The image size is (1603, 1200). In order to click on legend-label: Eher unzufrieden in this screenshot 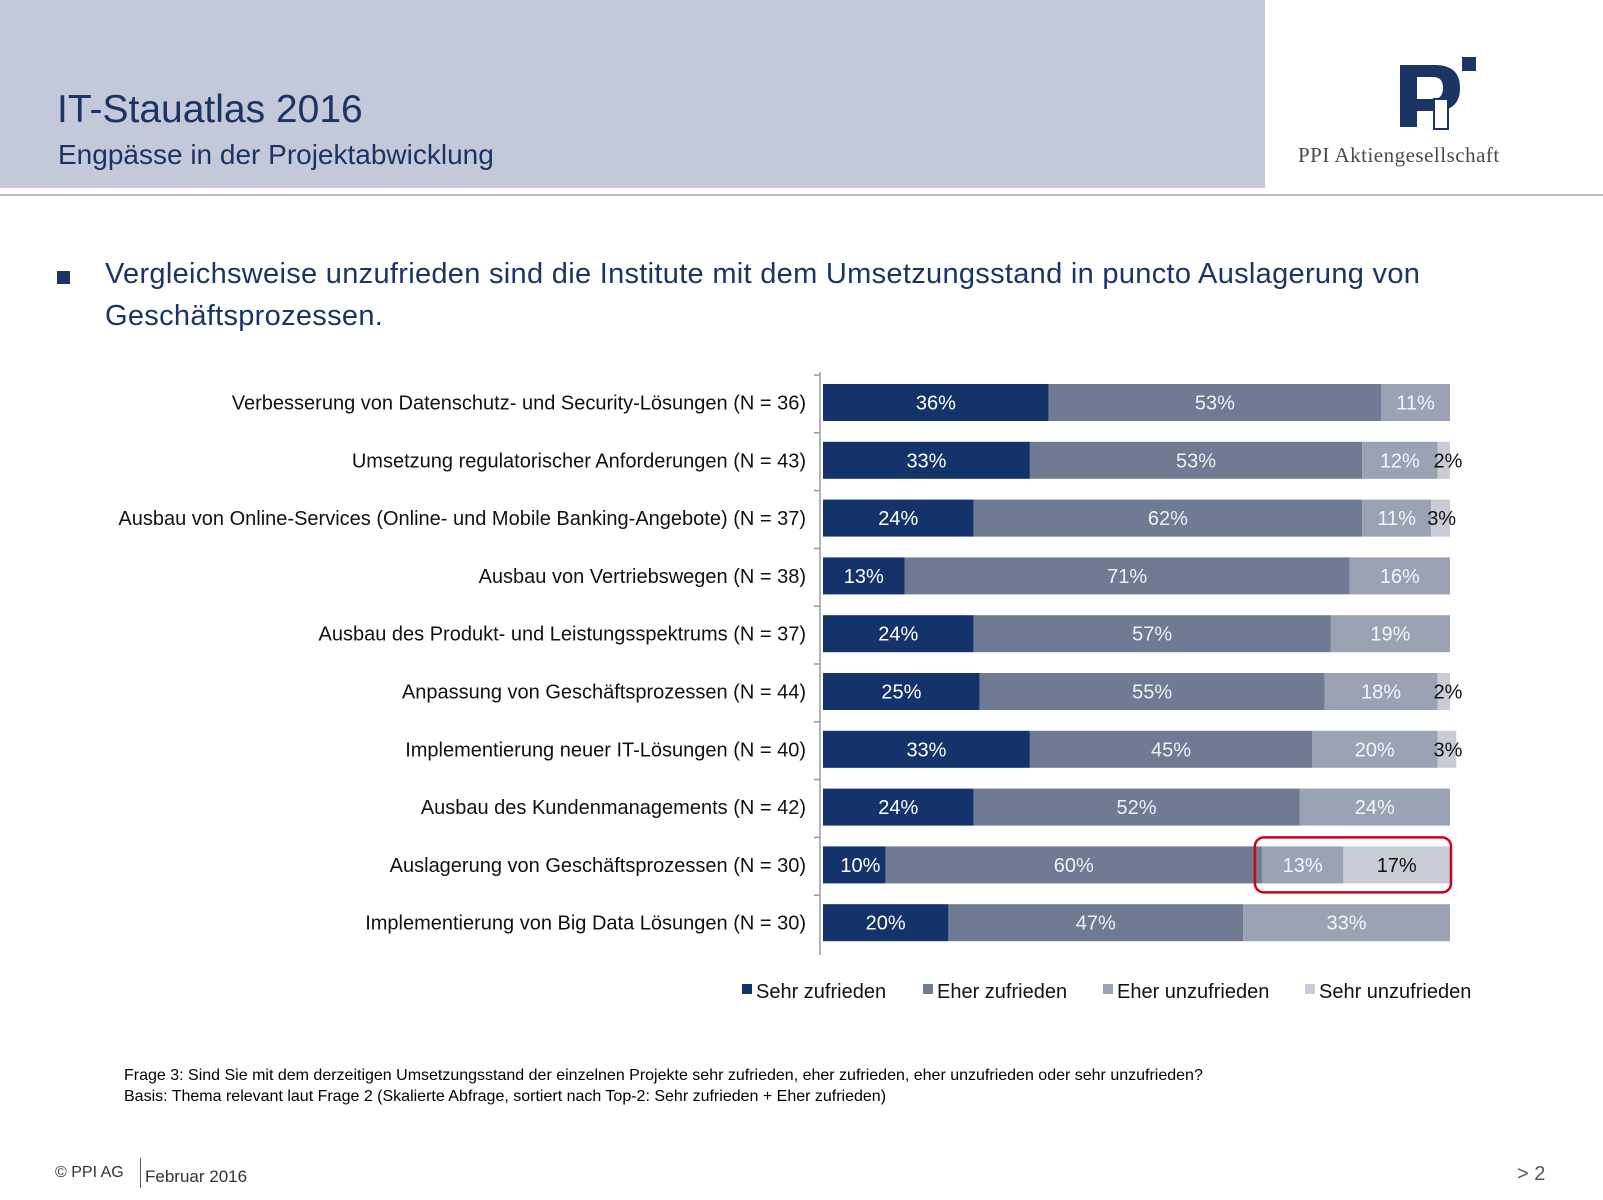, I will do `click(1193, 992)`.